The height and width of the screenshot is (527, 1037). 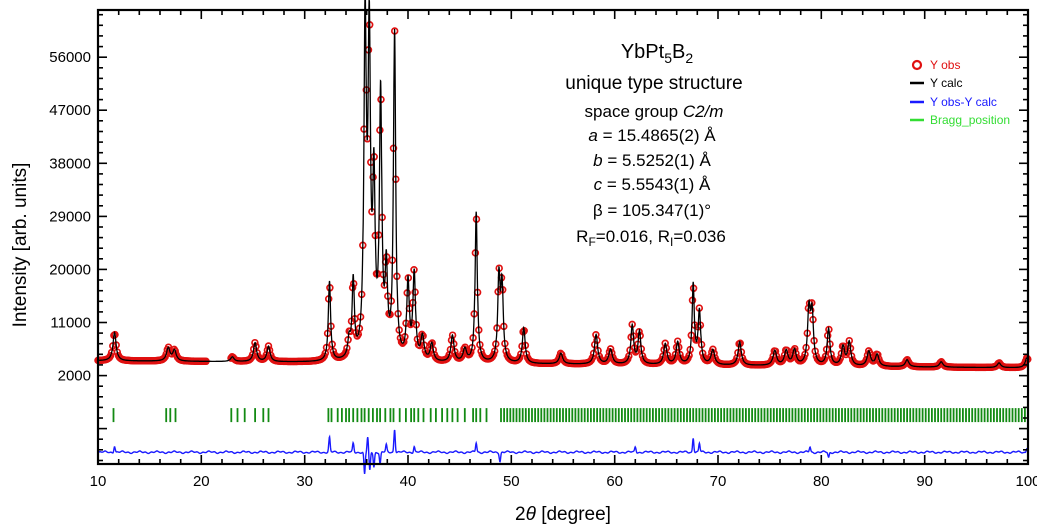 What do you see at coordinates (917, 65) in the screenshot?
I see `legend-marker-y-obs` at bounding box center [917, 65].